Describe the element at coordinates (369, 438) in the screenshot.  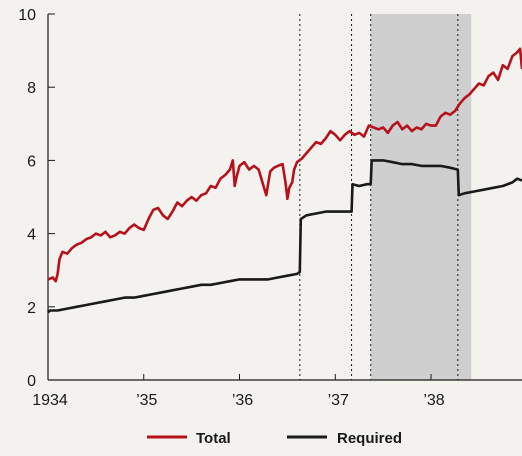
I see `legend-label-required: Required` at that location.